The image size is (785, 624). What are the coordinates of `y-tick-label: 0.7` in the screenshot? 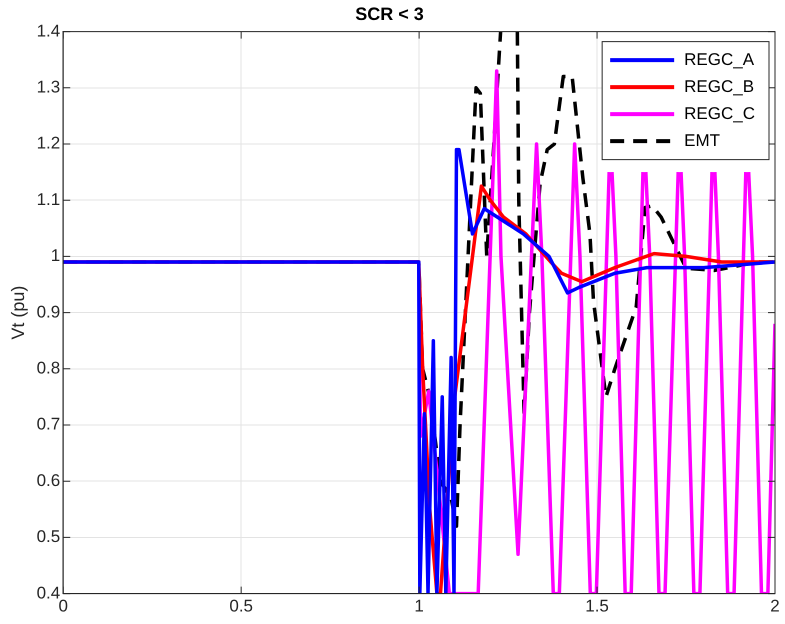 It's located at (48, 424).